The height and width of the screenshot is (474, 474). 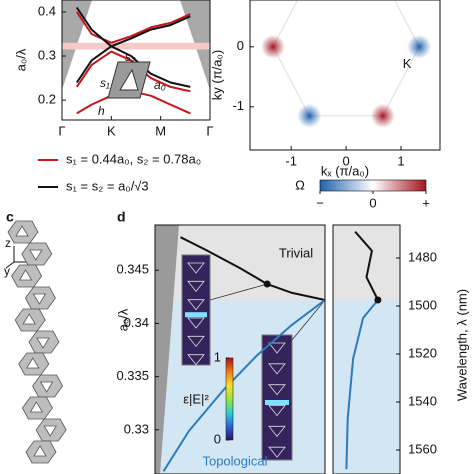 What do you see at coordinates (167, 349) in the screenshot?
I see `light-cone` at bounding box center [167, 349].